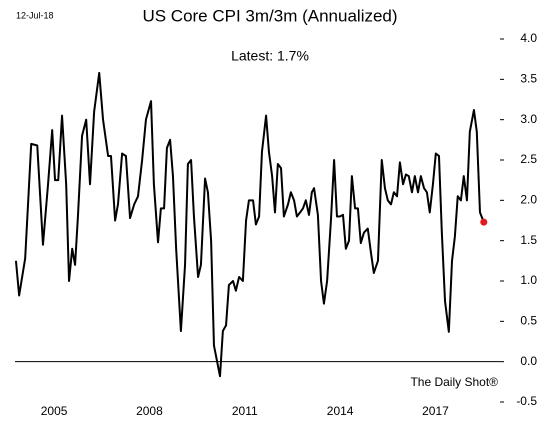  I want to click on x-tick-label: 2017, so click(435, 411).